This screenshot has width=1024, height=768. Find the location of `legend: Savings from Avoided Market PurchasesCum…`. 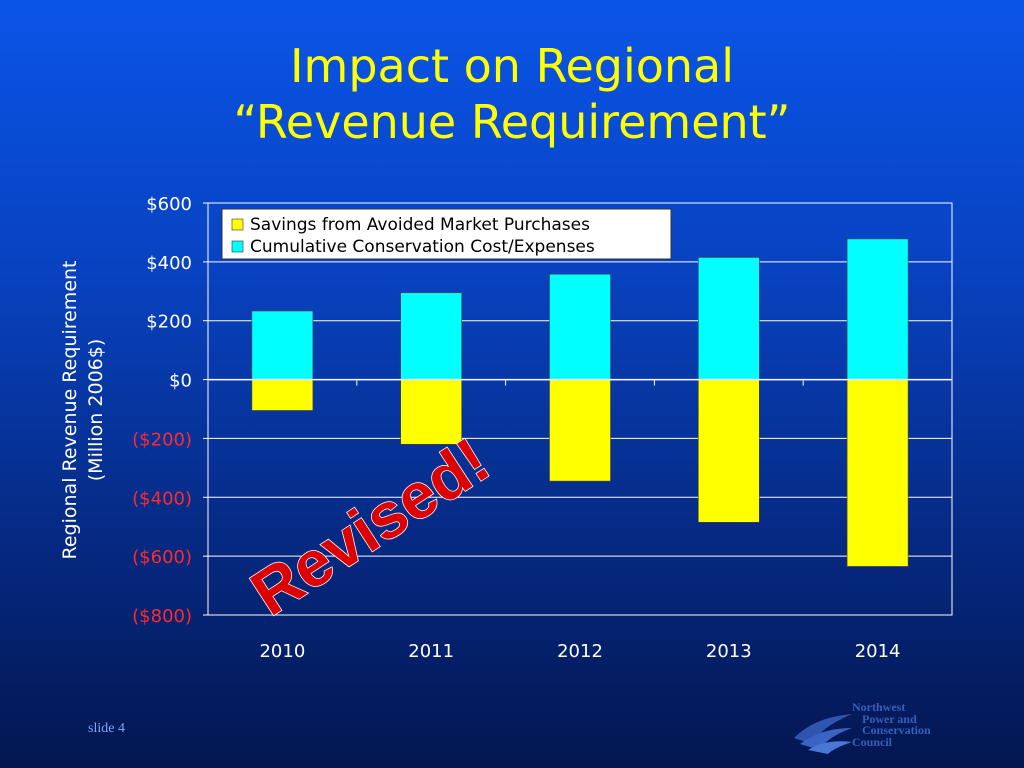

legend: Savings from Avoided Market PurchasesCum… is located at coordinates (446, 234).